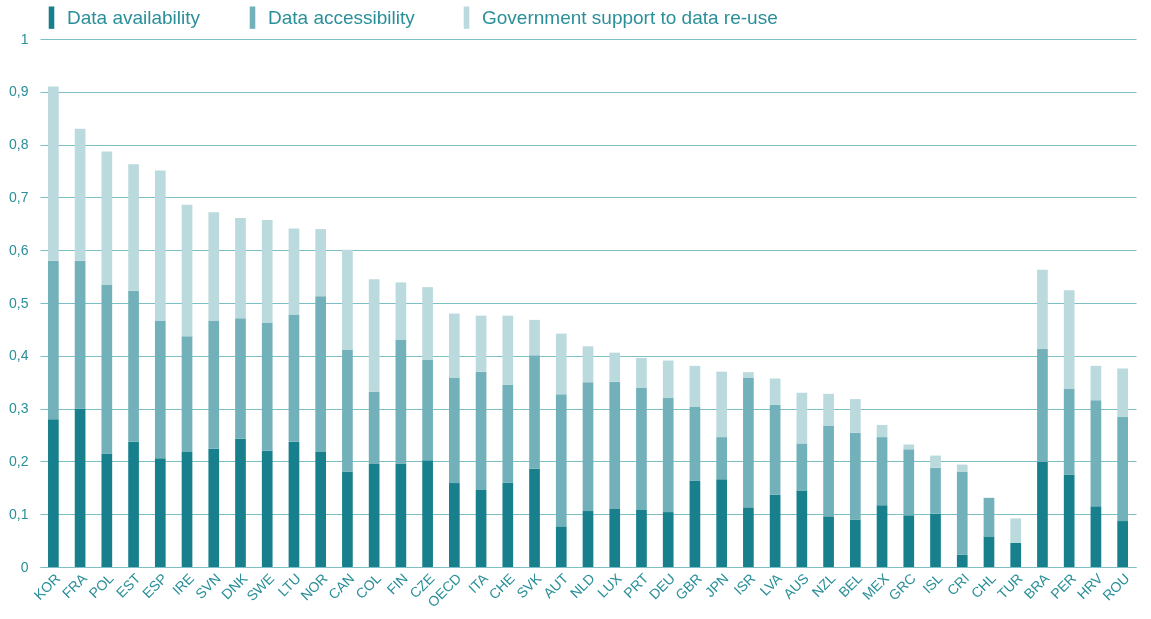 Image resolution: width=1151 pixels, height=619 pixels. I want to click on y-tick-label: 0,7, so click(19, 196).